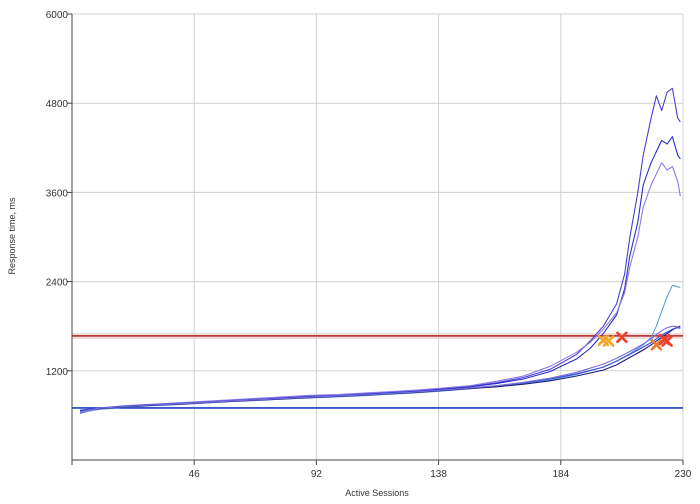  What do you see at coordinates (438, 474) in the screenshot?
I see `x-tick-label: 138` at bounding box center [438, 474].